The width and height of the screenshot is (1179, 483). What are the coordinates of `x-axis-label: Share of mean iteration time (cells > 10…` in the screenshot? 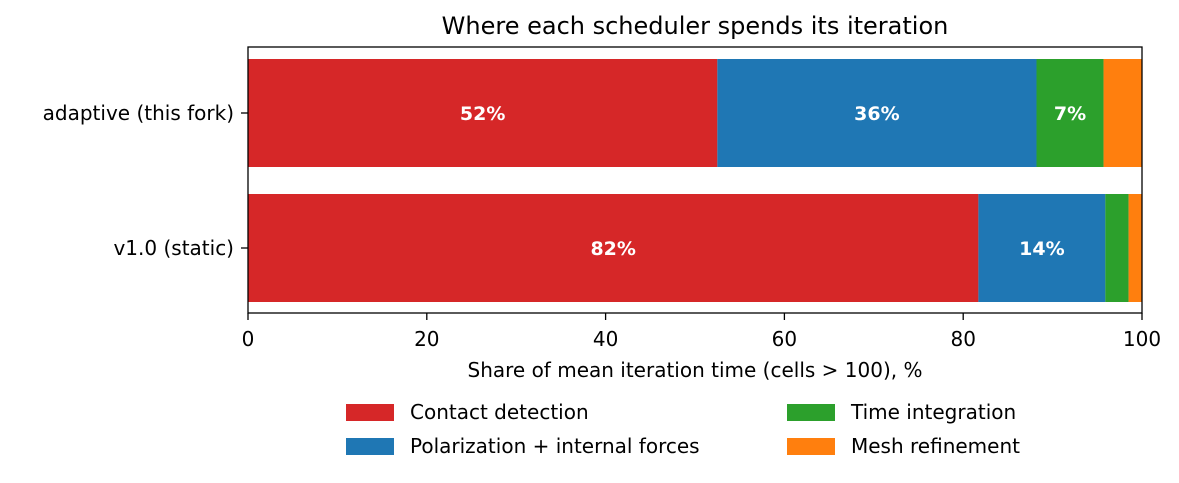 It's located at (695, 370).